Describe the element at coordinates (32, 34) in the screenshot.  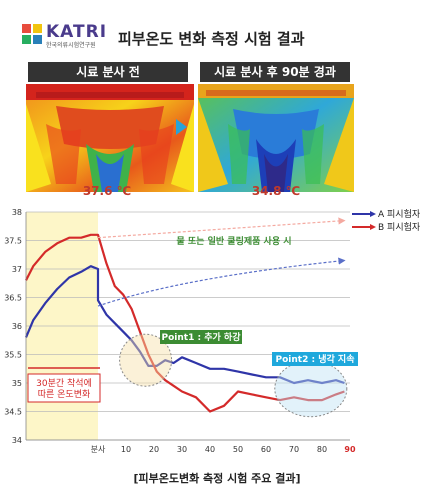
I see `katri-logo-icon` at that location.